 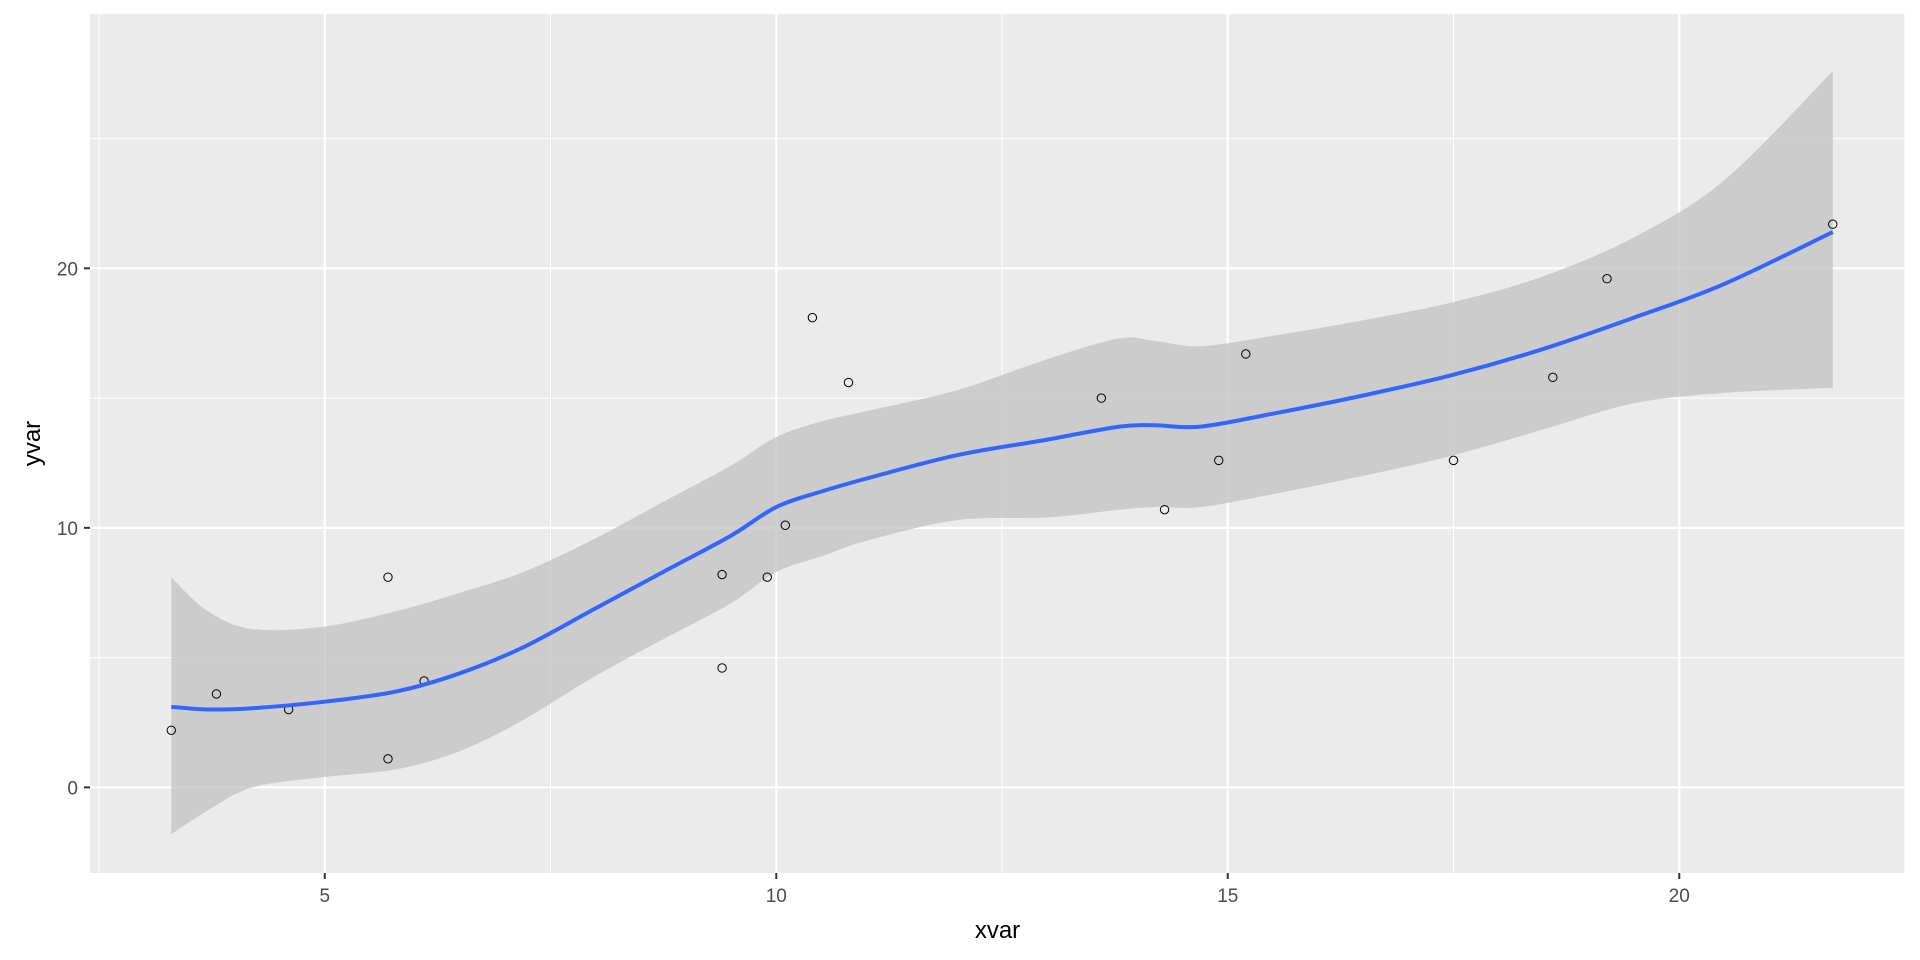 What do you see at coordinates (997, 930) in the screenshot?
I see `x-axis-title: xvar` at bounding box center [997, 930].